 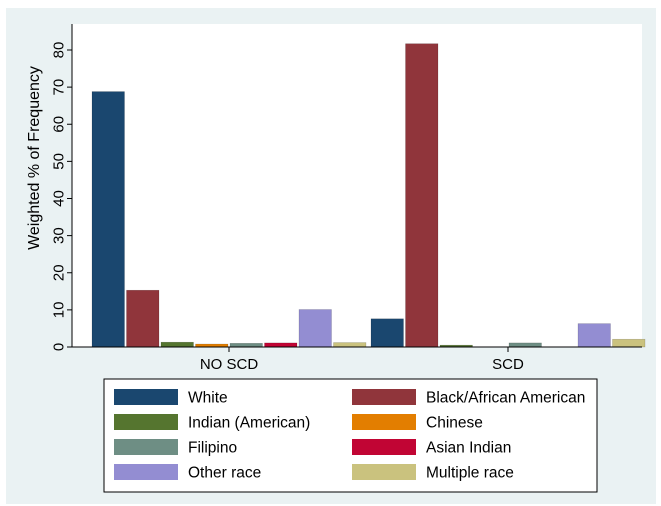 What do you see at coordinates (59, 198) in the screenshot?
I see `y-tick-label: 40` at bounding box center [59, 198].